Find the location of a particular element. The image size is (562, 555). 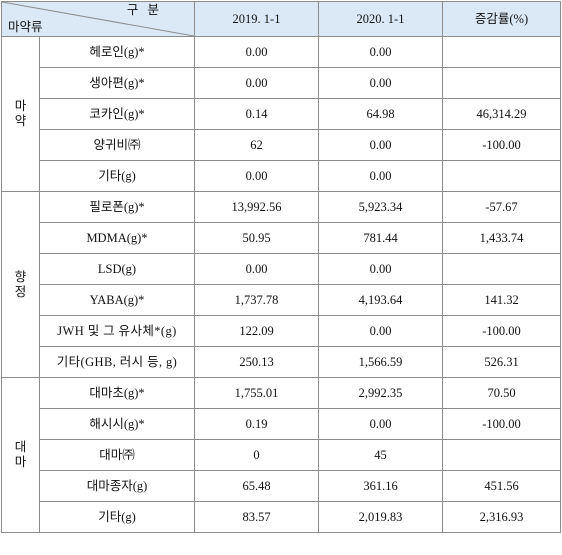

item-cell: 헤로인(g)* is located at coordinates (117, 52).